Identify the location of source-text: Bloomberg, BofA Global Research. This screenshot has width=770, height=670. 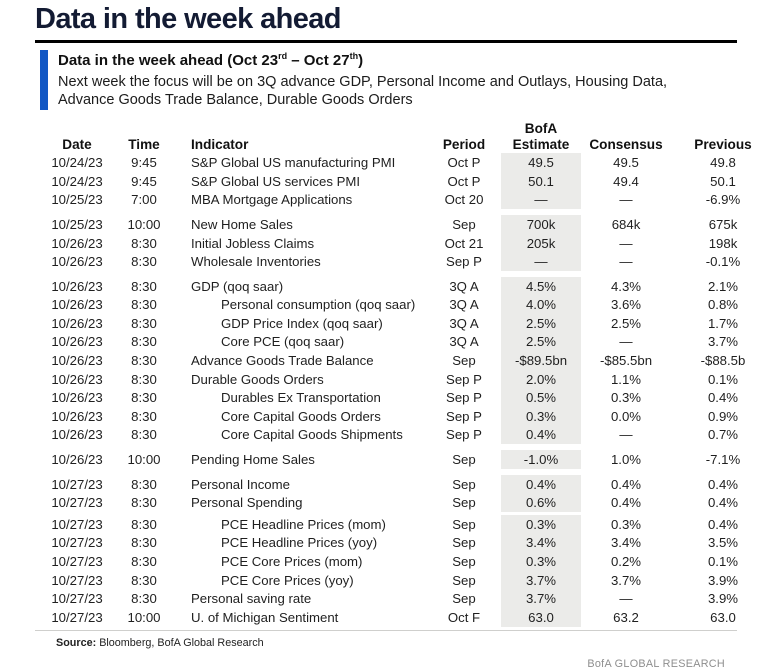
(180, 642).